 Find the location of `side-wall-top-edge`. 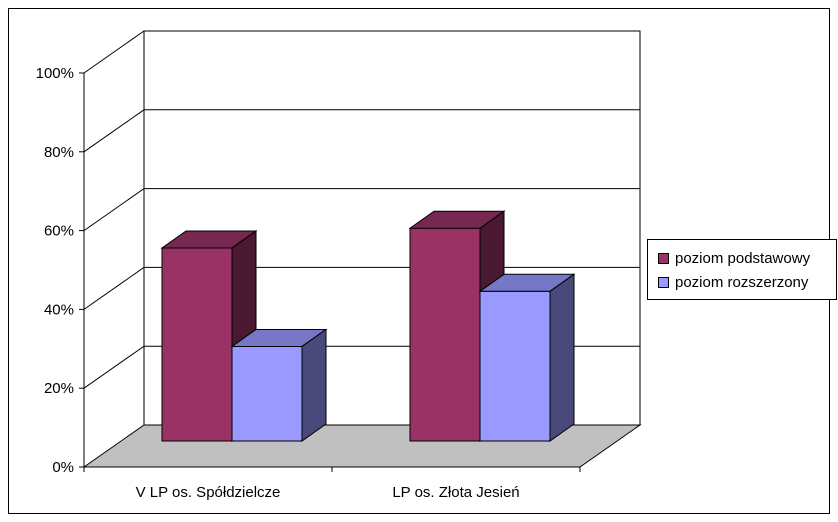

side-wall-top-edge is located at coordinates (114, 52).